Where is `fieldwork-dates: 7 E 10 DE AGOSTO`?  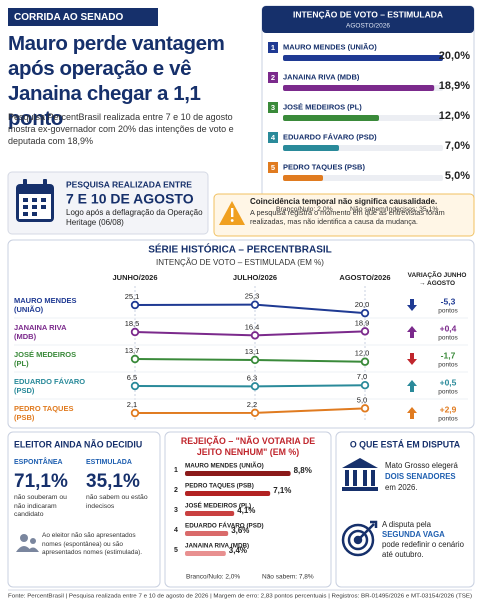
fieldwork-dates: 7 E 10 DE AGOSTO is located at coordinates (130, 199).